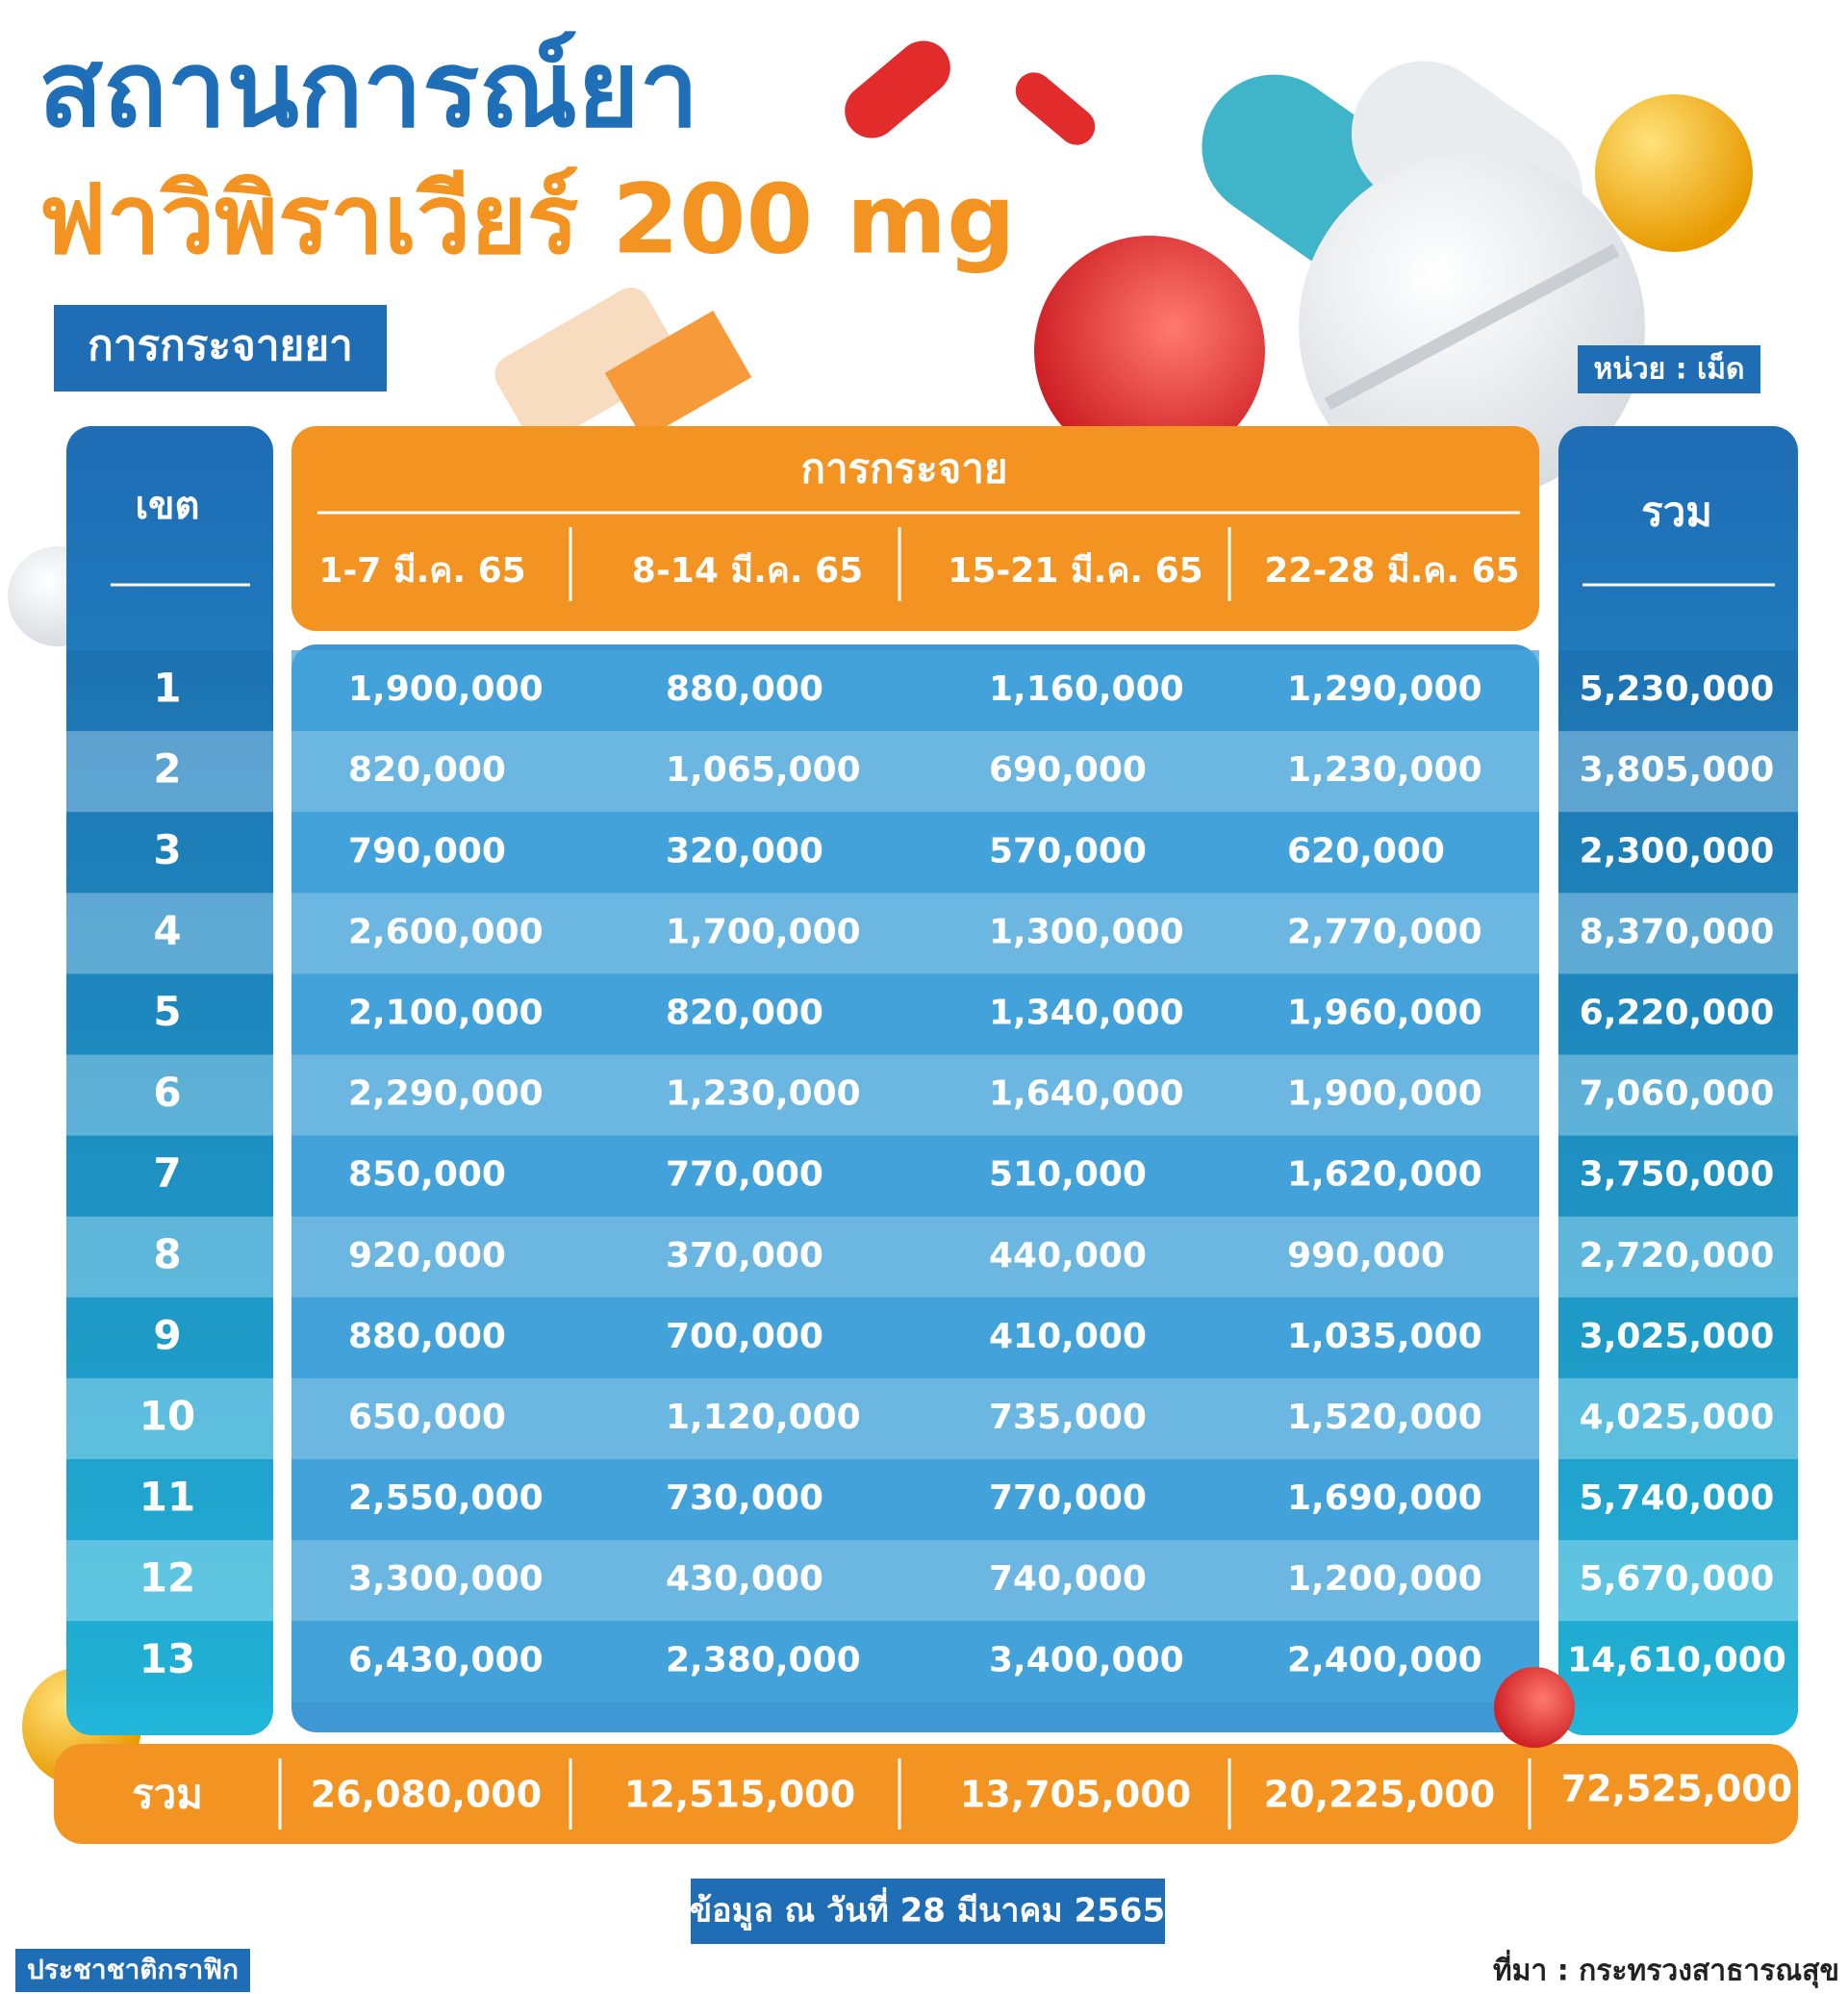 The image size is (1848, 1994). Describe the element at coordinates (167, 688) in the screenshot. I see `zone-number: 1` at that location.